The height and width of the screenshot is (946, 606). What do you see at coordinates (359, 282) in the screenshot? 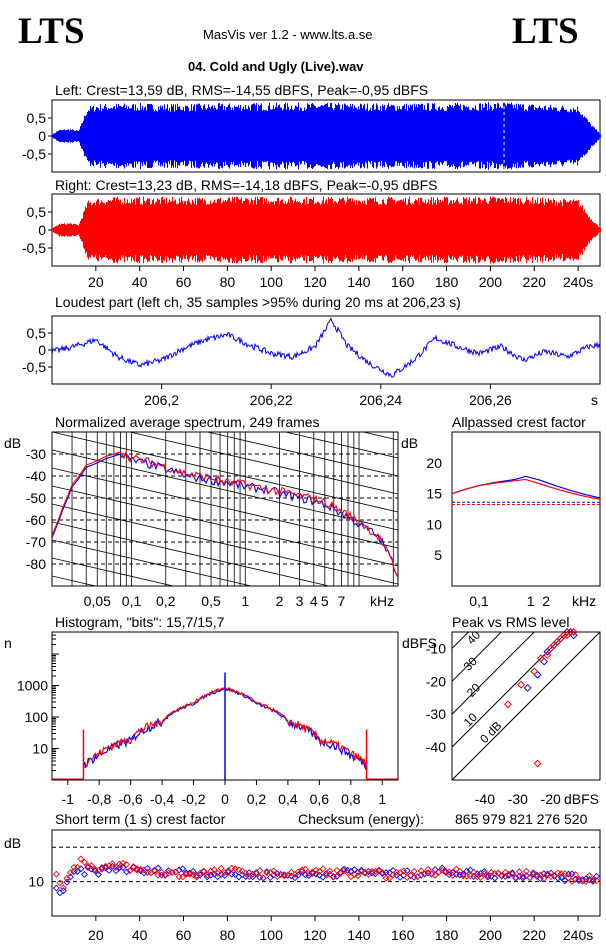
I see `right-xtick-label: 140` at bounding box center [359, 282].